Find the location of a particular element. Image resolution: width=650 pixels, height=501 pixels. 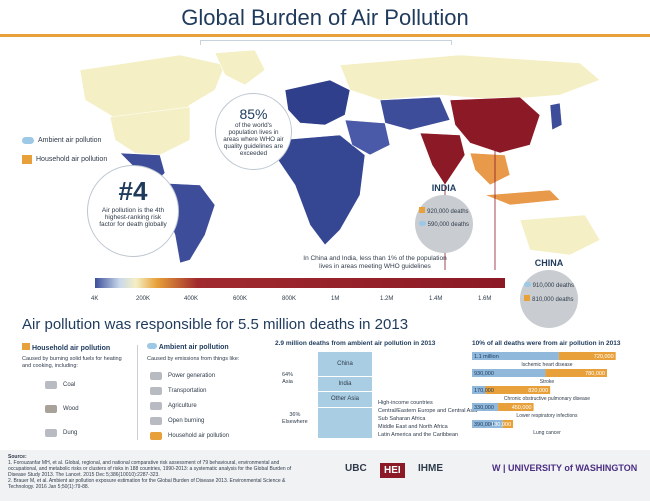

legend-household: Household air pollution is located at coordinates (64, 159).